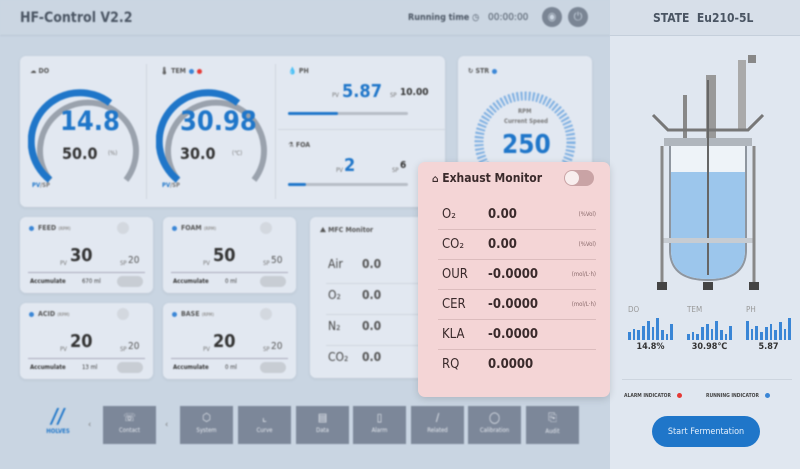  I want to click on pump-pv: 20, so click(81, 341).